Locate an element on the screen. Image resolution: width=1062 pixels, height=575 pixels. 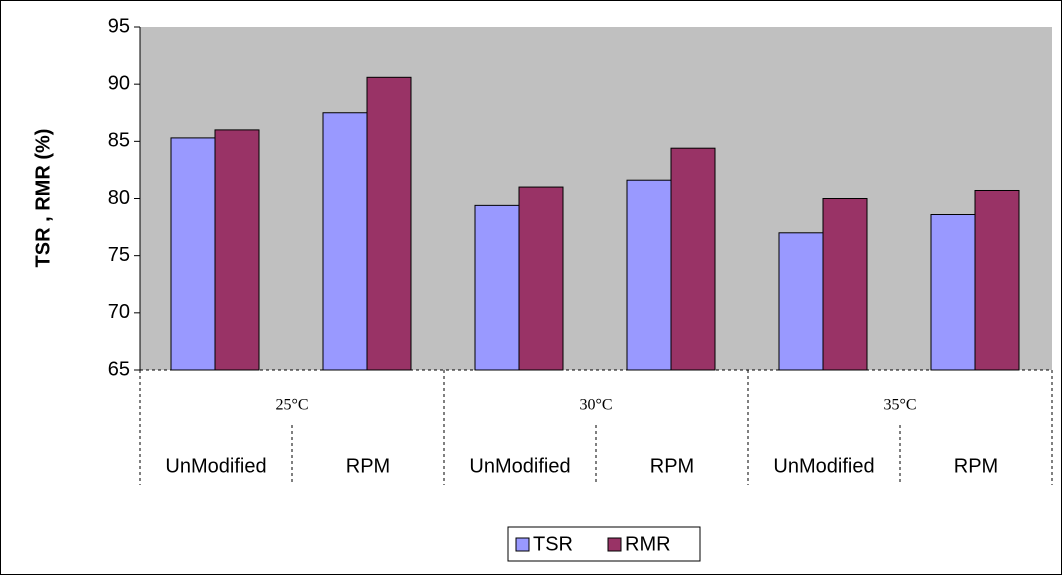
legend-label: RMR is located at coordinates (648, 544).